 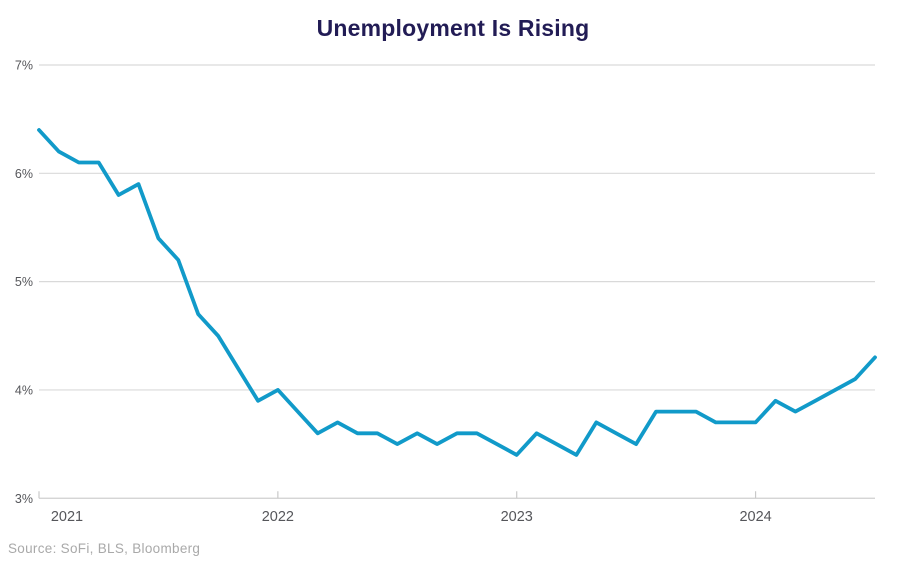 I want to click on x-tick-label: 2024, so click(x=755, y=517).